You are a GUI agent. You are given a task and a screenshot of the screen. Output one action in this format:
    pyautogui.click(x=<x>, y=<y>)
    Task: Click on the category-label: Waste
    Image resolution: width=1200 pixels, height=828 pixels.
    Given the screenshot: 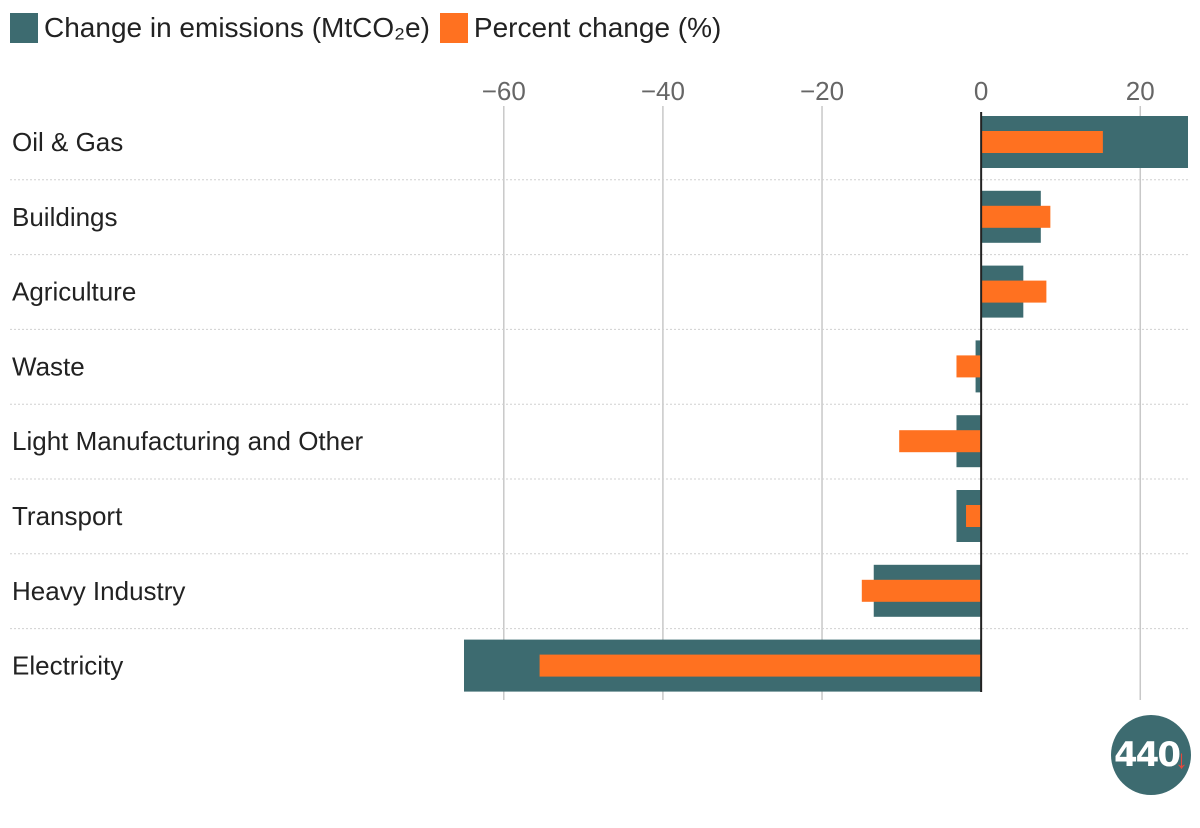 What is the action you would take?
    pyautogui.click(x=48, y=366)
    